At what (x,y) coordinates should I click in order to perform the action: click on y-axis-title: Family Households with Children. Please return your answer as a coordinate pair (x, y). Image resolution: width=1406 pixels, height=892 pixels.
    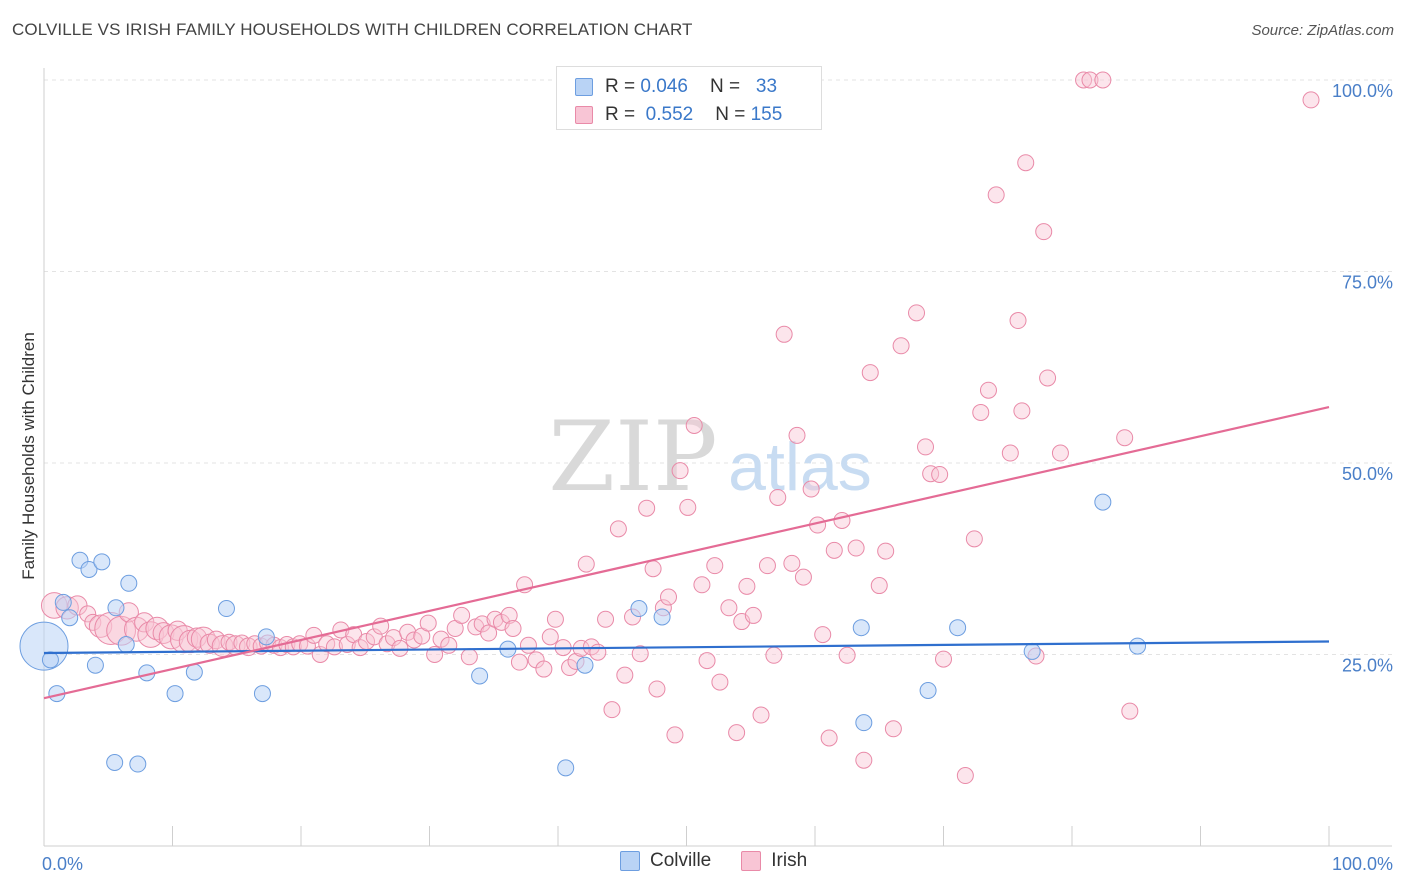
    Looking at the image, I should click on (28, 456).